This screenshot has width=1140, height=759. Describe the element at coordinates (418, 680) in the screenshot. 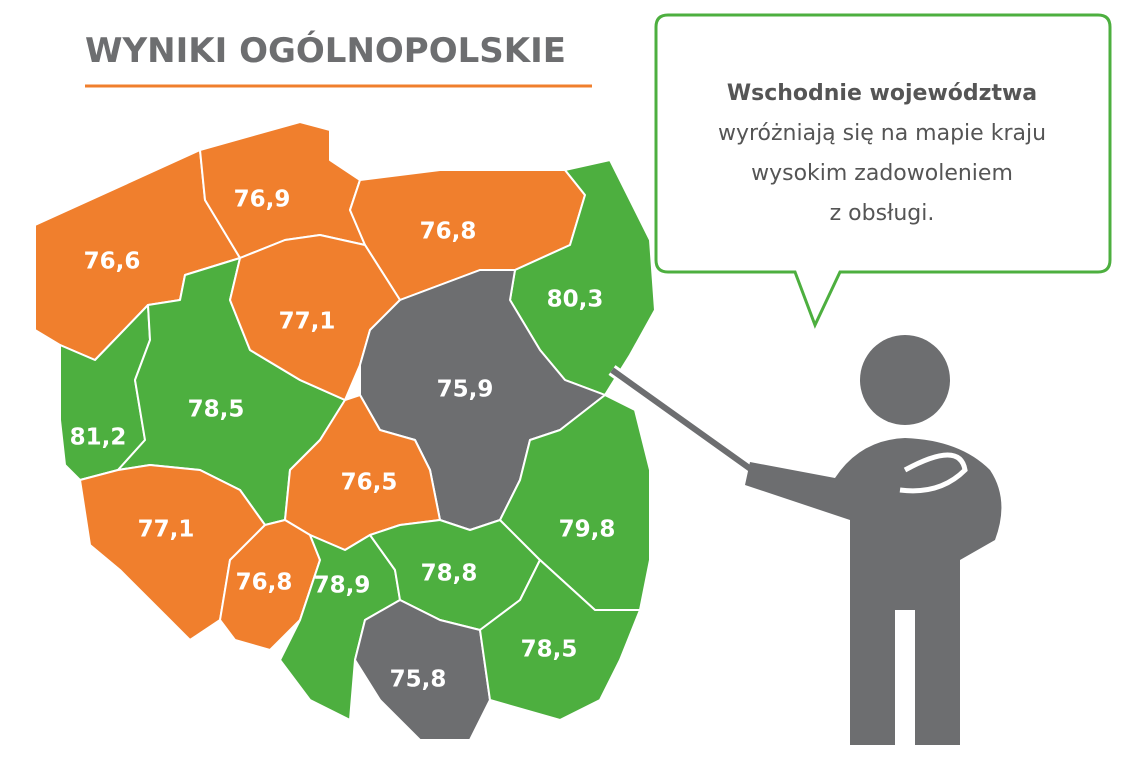

I see `region-label: 75,8` at that location.